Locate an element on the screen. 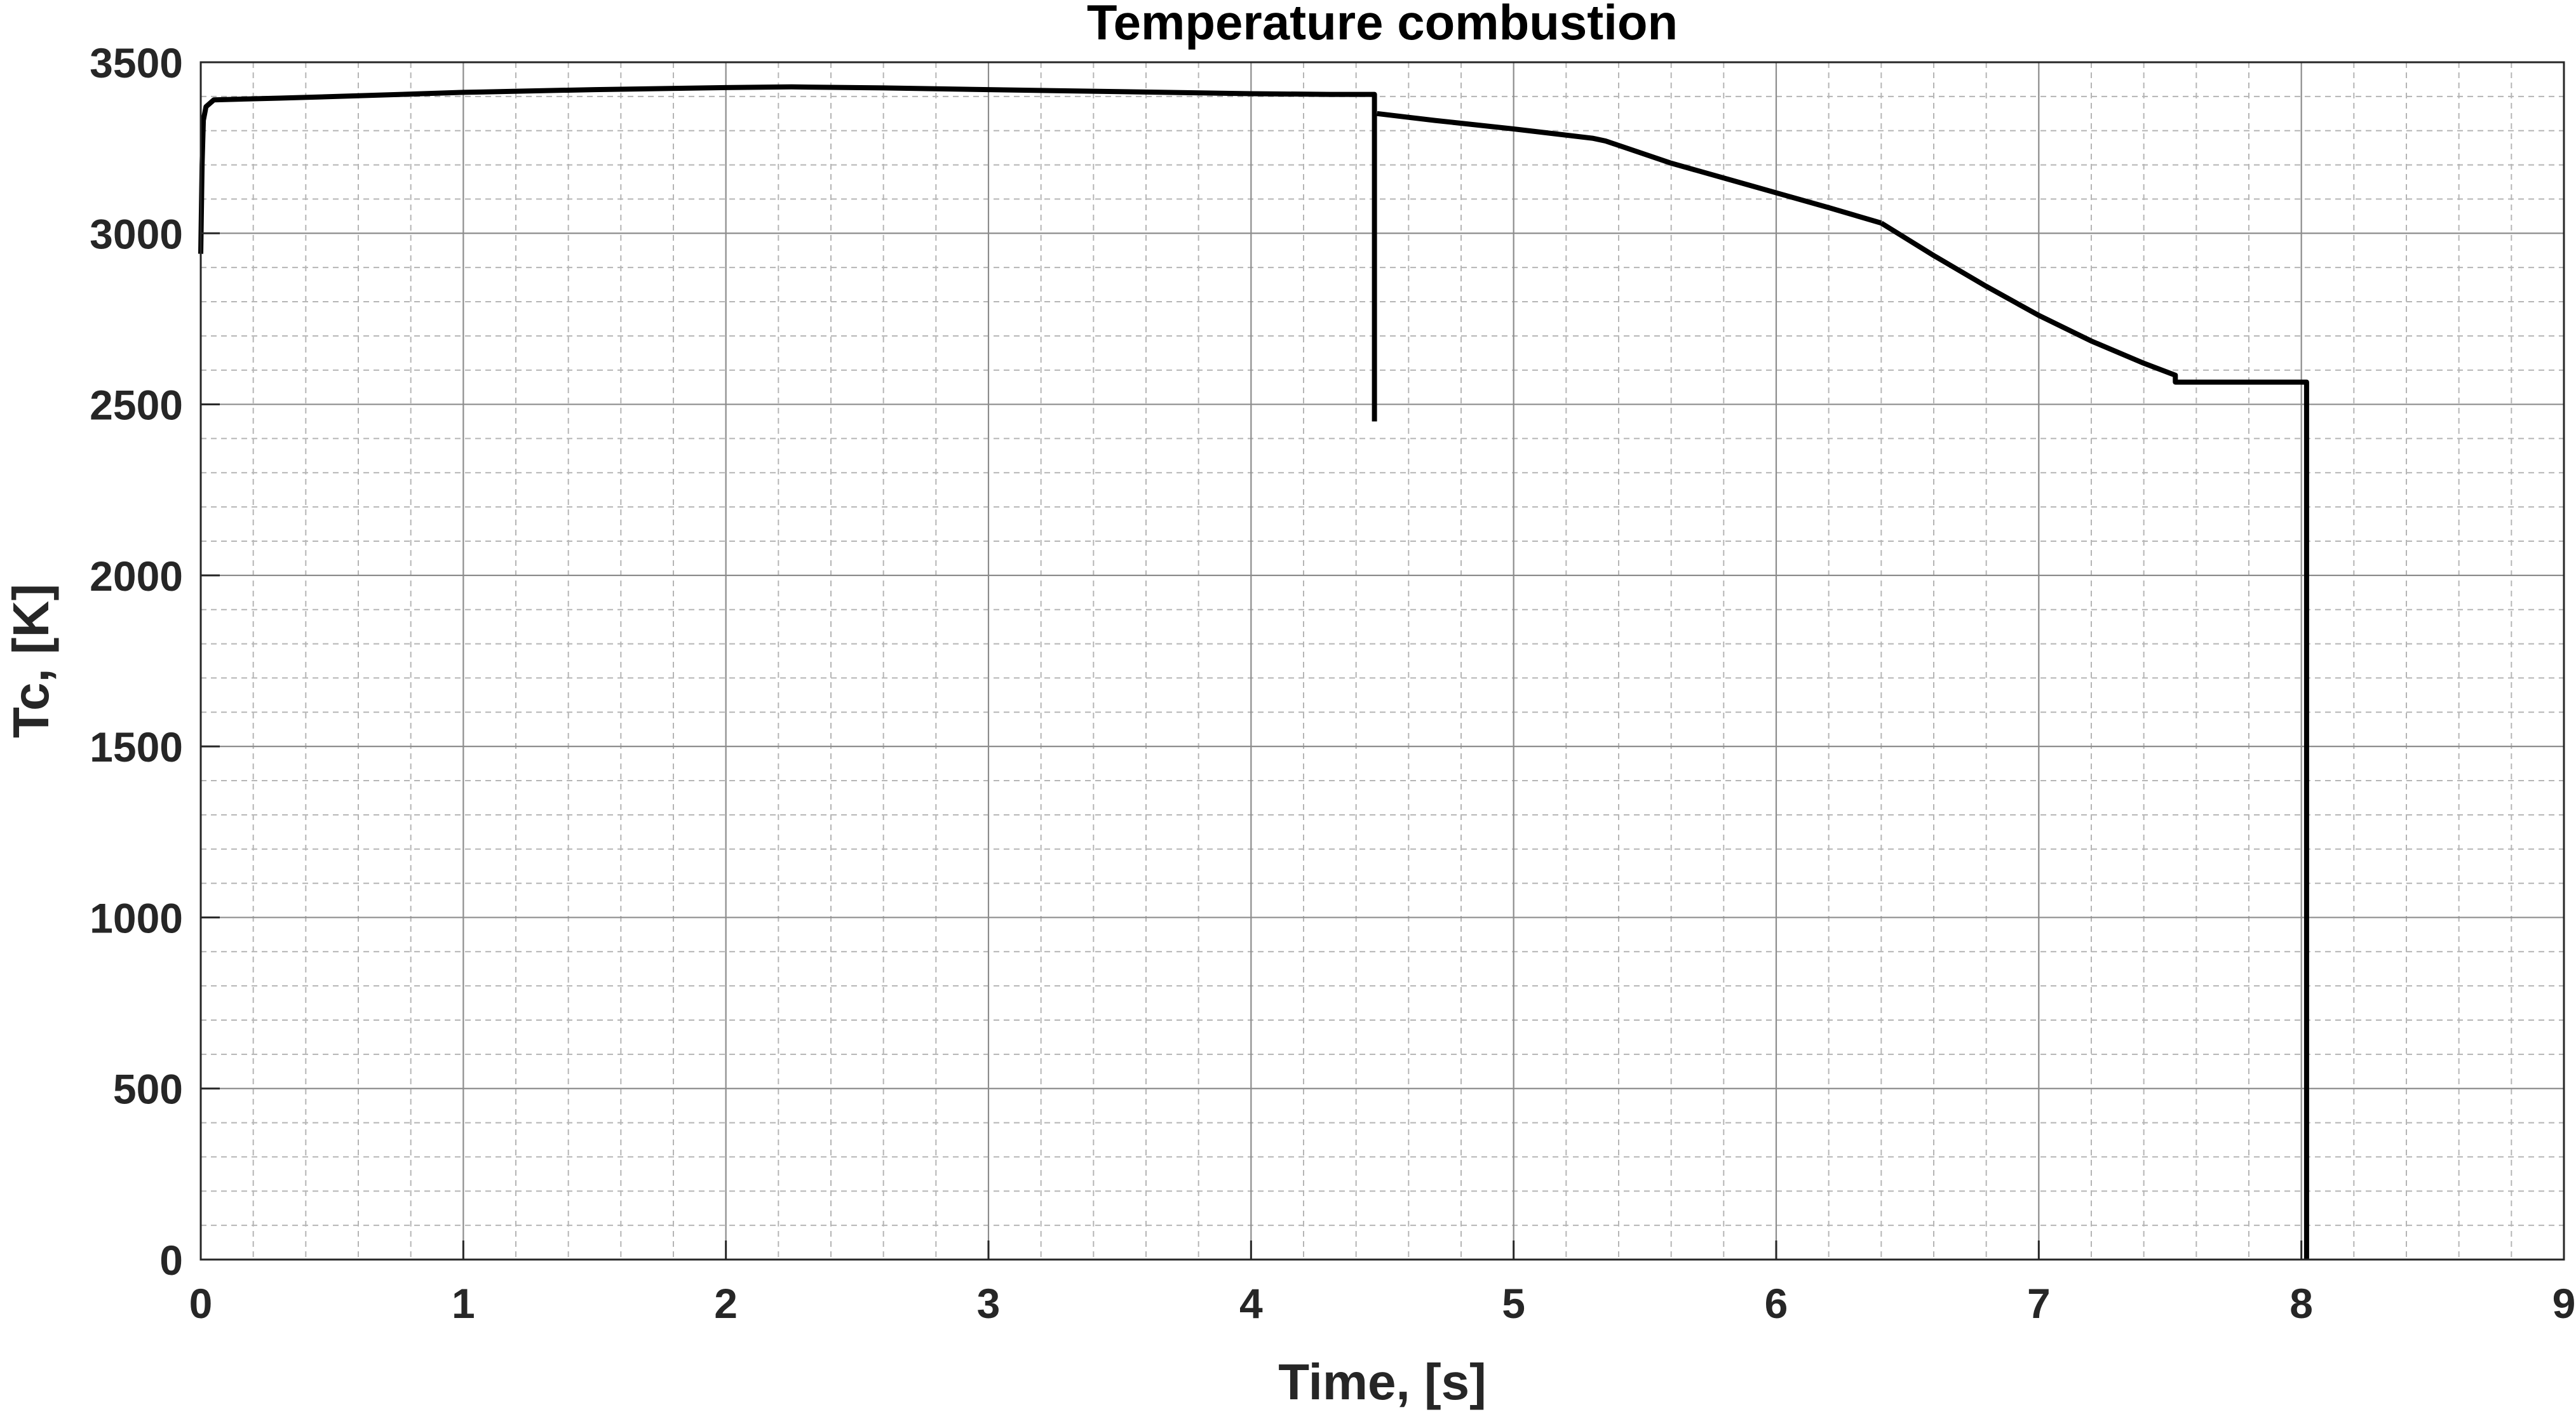  x-tick-label: 1 is located at coordinates (463, 1304).